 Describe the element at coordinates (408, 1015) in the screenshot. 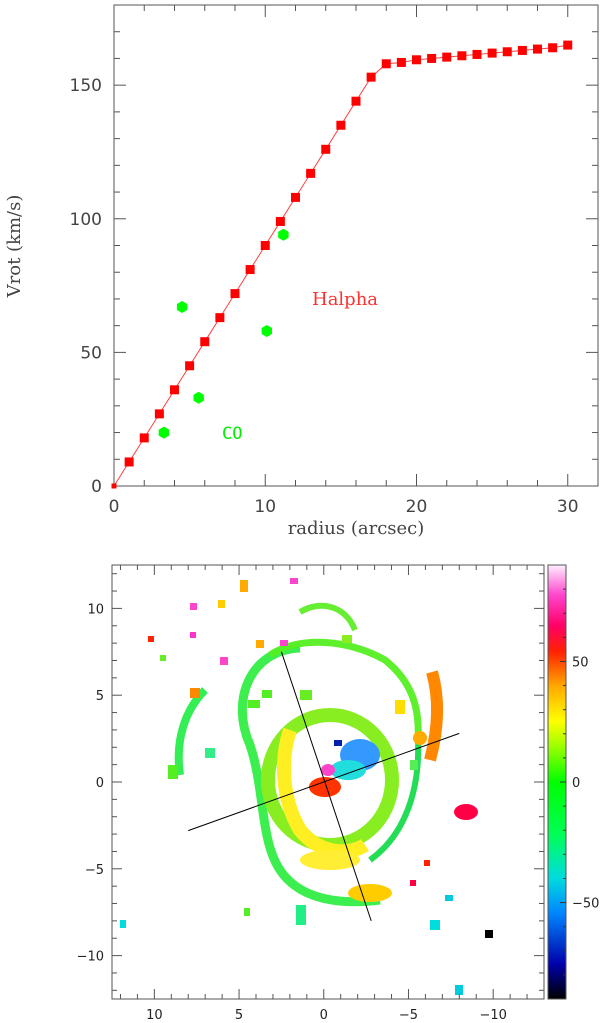

I see `map-x-tick-label: −5` at that location.